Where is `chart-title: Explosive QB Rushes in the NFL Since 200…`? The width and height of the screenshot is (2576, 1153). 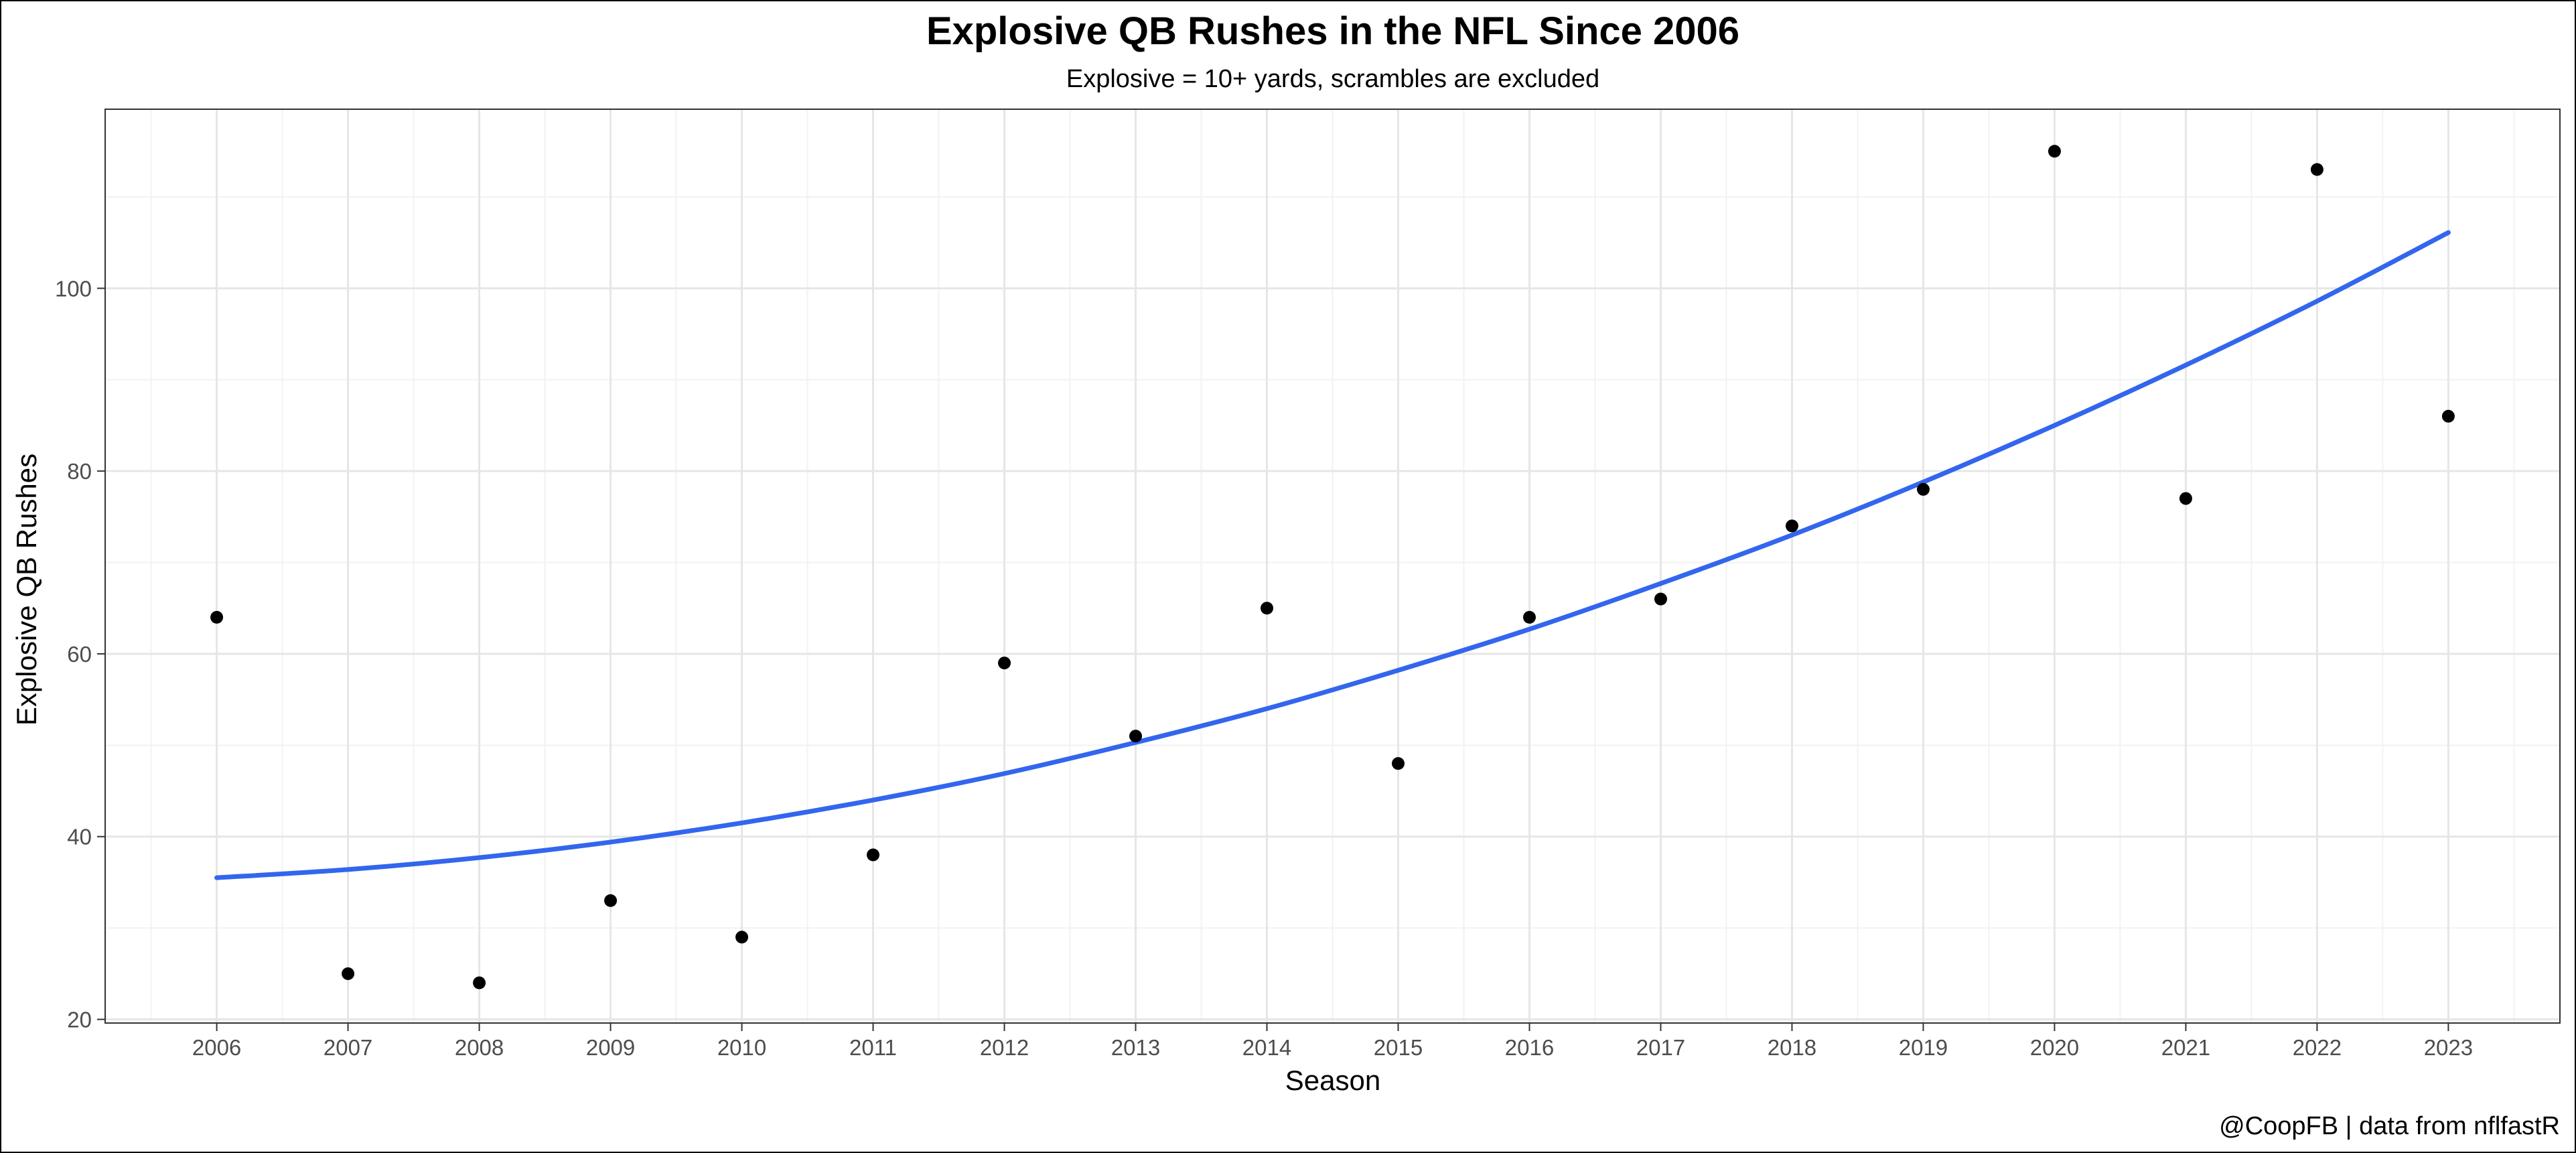 chart-title: Explosive QB Rushes in the NFL Since 200… is located at coordinates (1332, 31).